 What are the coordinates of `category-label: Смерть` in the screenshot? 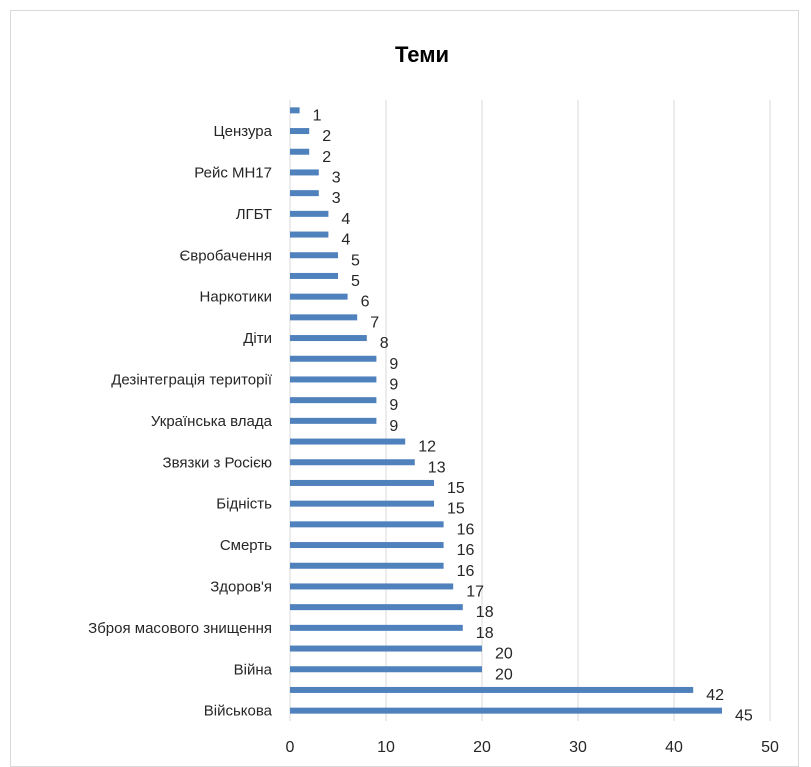 It's located at (246, 545).